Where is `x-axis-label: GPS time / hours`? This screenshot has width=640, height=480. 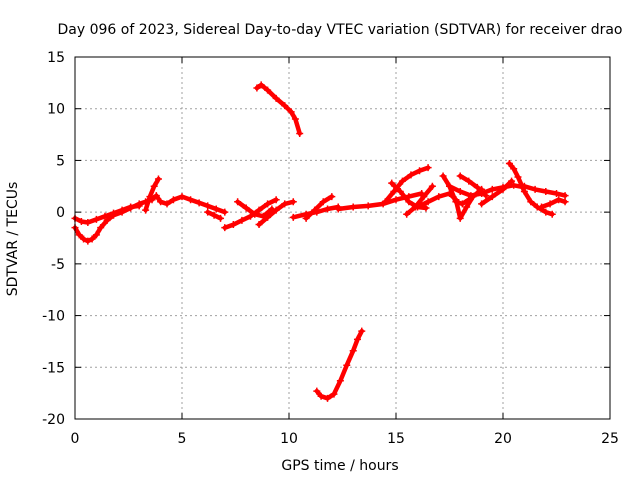
x-axis-label: GPS time / hours is located at coordinates (339, 466).